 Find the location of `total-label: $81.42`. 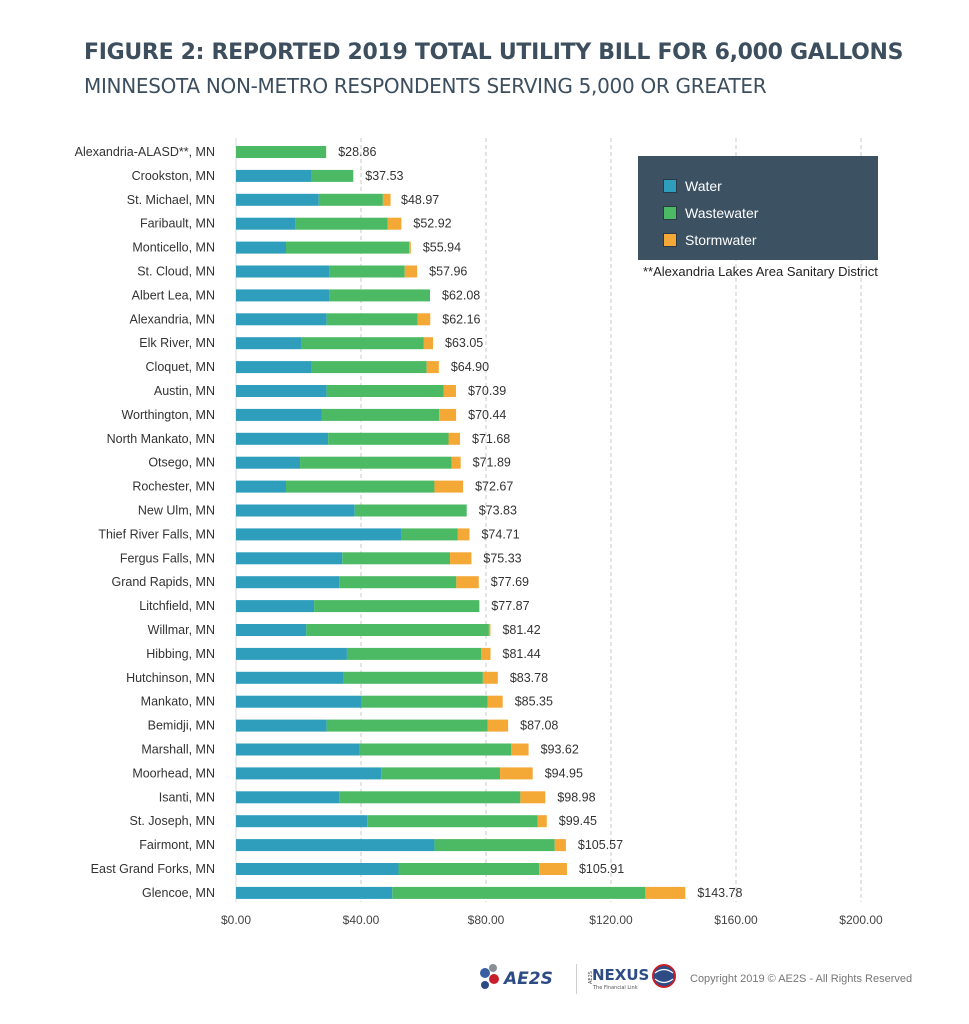

total-label: $81.42 is located at coordinates (521, 630).